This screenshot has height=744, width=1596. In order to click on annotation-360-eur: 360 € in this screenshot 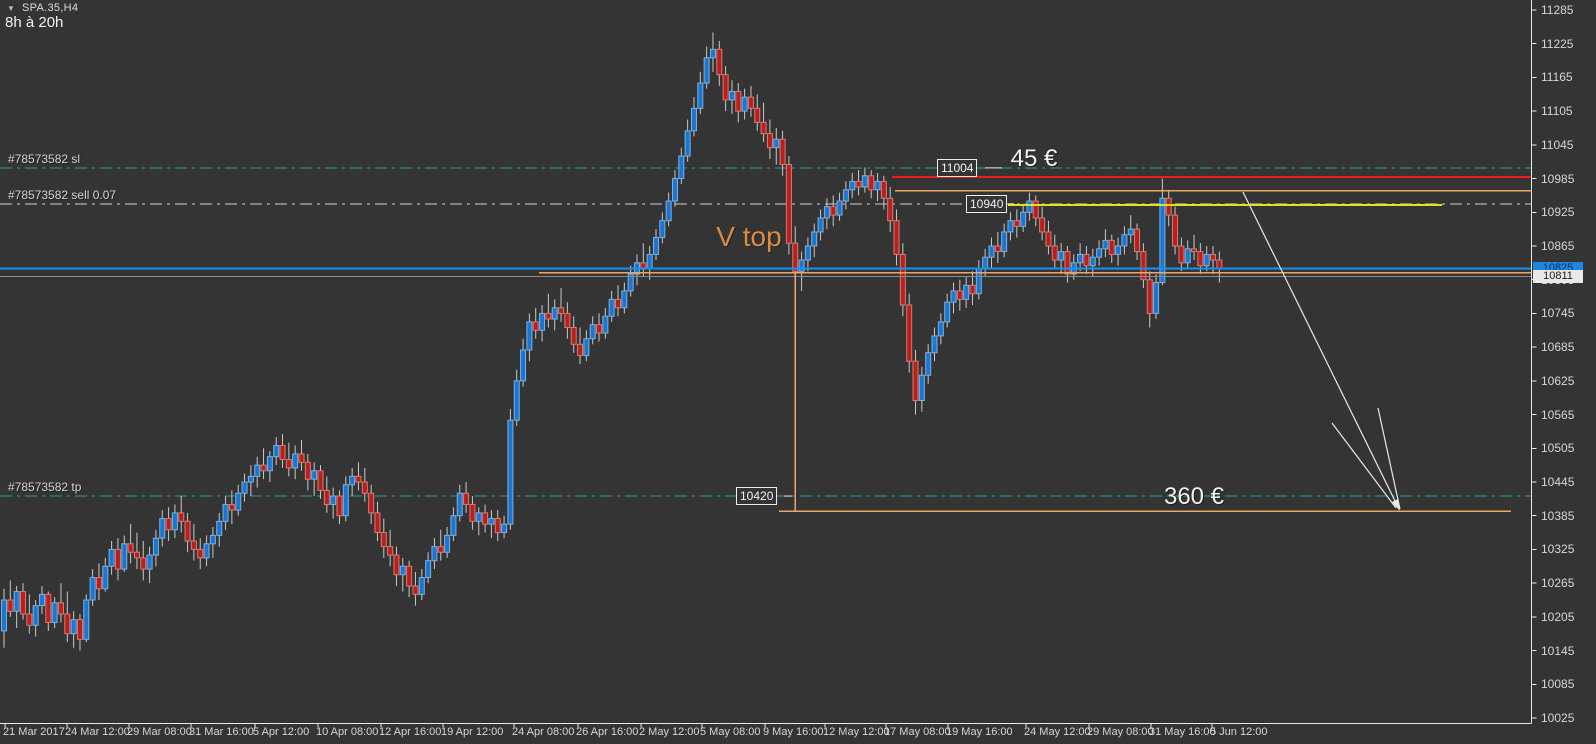, I will do `click(1194, 496)`.